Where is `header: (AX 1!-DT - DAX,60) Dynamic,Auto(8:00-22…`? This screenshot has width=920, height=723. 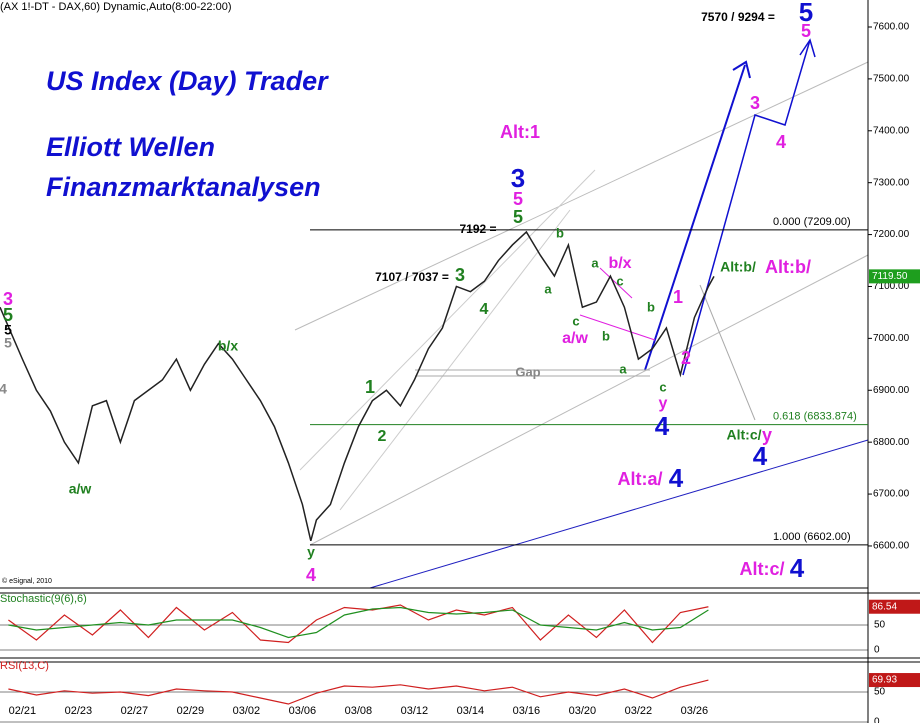 header: (AX 1!-DT - DAX,60) Dynamic,Auto(8:00-22… is located at coordinates (116, 7).